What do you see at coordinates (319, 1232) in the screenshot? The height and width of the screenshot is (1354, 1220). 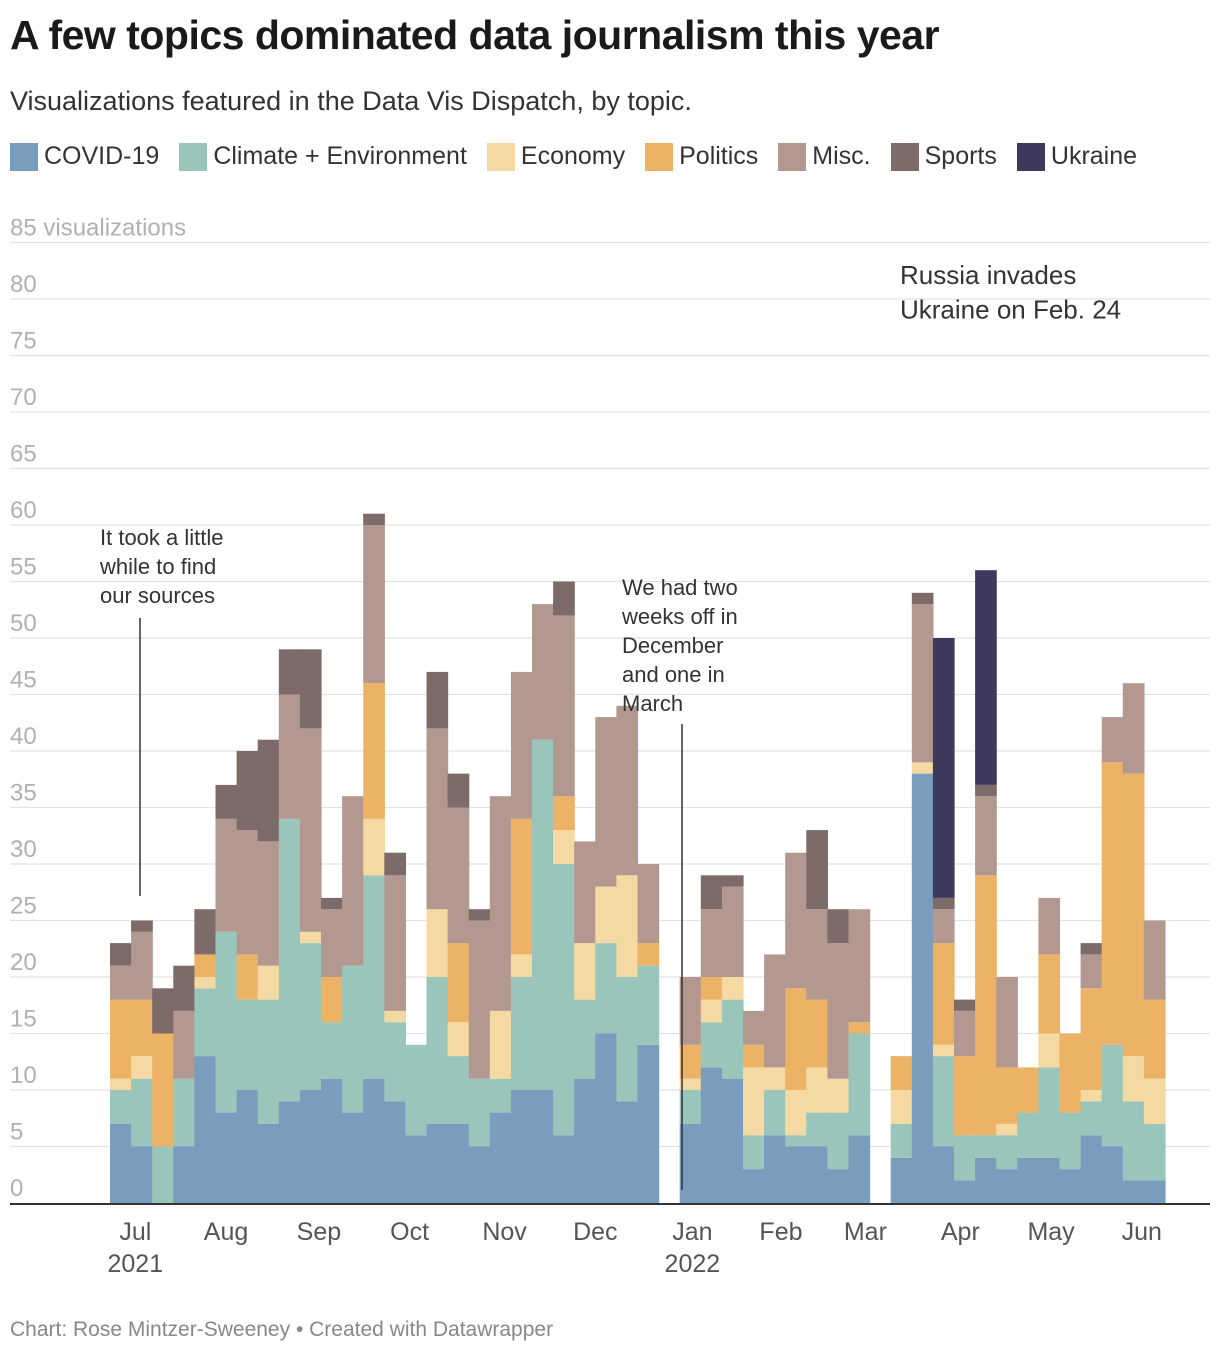 I see `x-tick-label: Sep` at bounding box center [319, 1232].